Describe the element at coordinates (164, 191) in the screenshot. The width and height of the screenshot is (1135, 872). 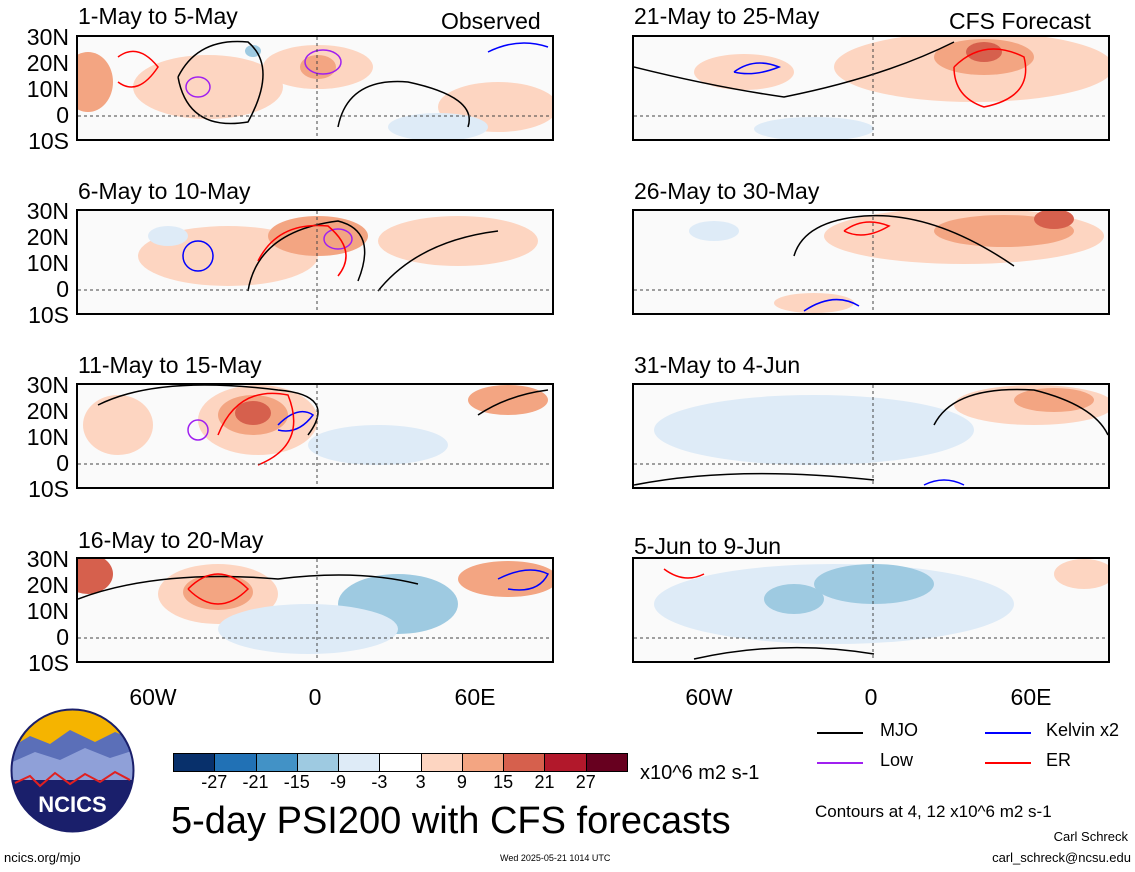
I see `panel-title: 6-May to 10-May` at that location.